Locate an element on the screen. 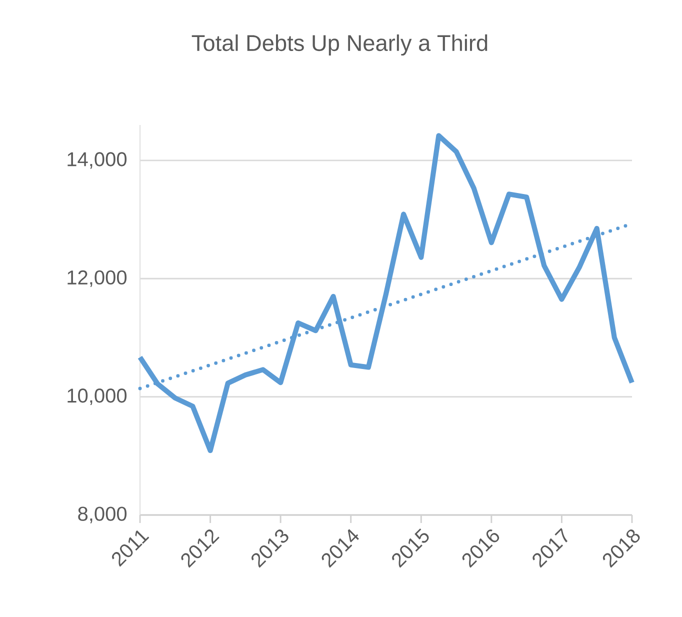 This screenshot has width=682, height=617. chart-title: Total Debts Up Nearly a Third is located at coordinates (340, 45).